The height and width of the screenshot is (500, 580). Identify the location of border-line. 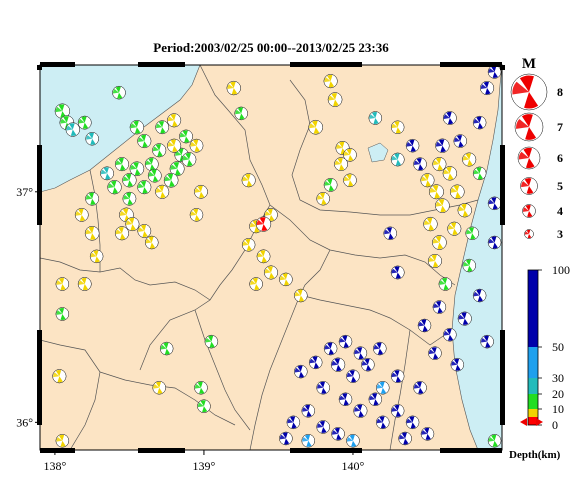
(376, 320).